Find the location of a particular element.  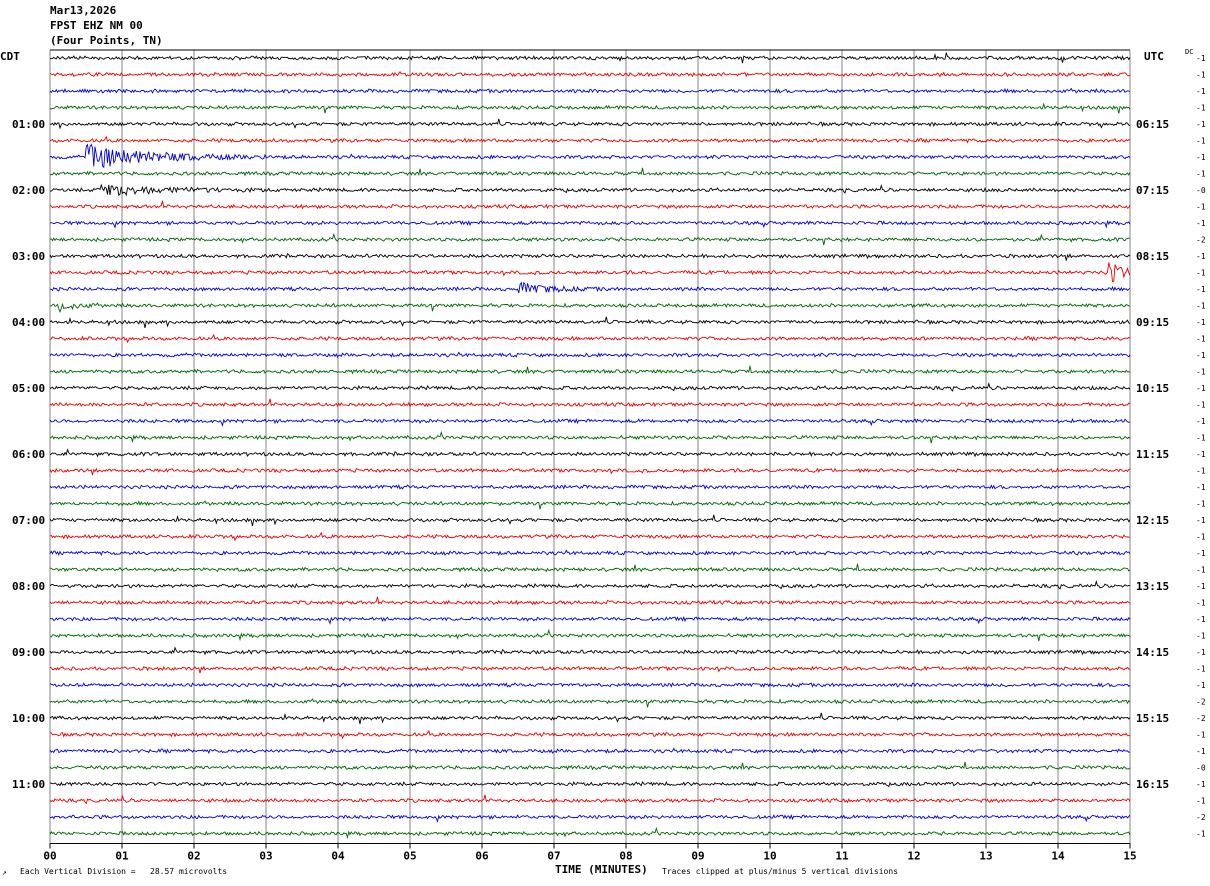

left-hour-label: 11:00 is located at coordinates (28, 784).